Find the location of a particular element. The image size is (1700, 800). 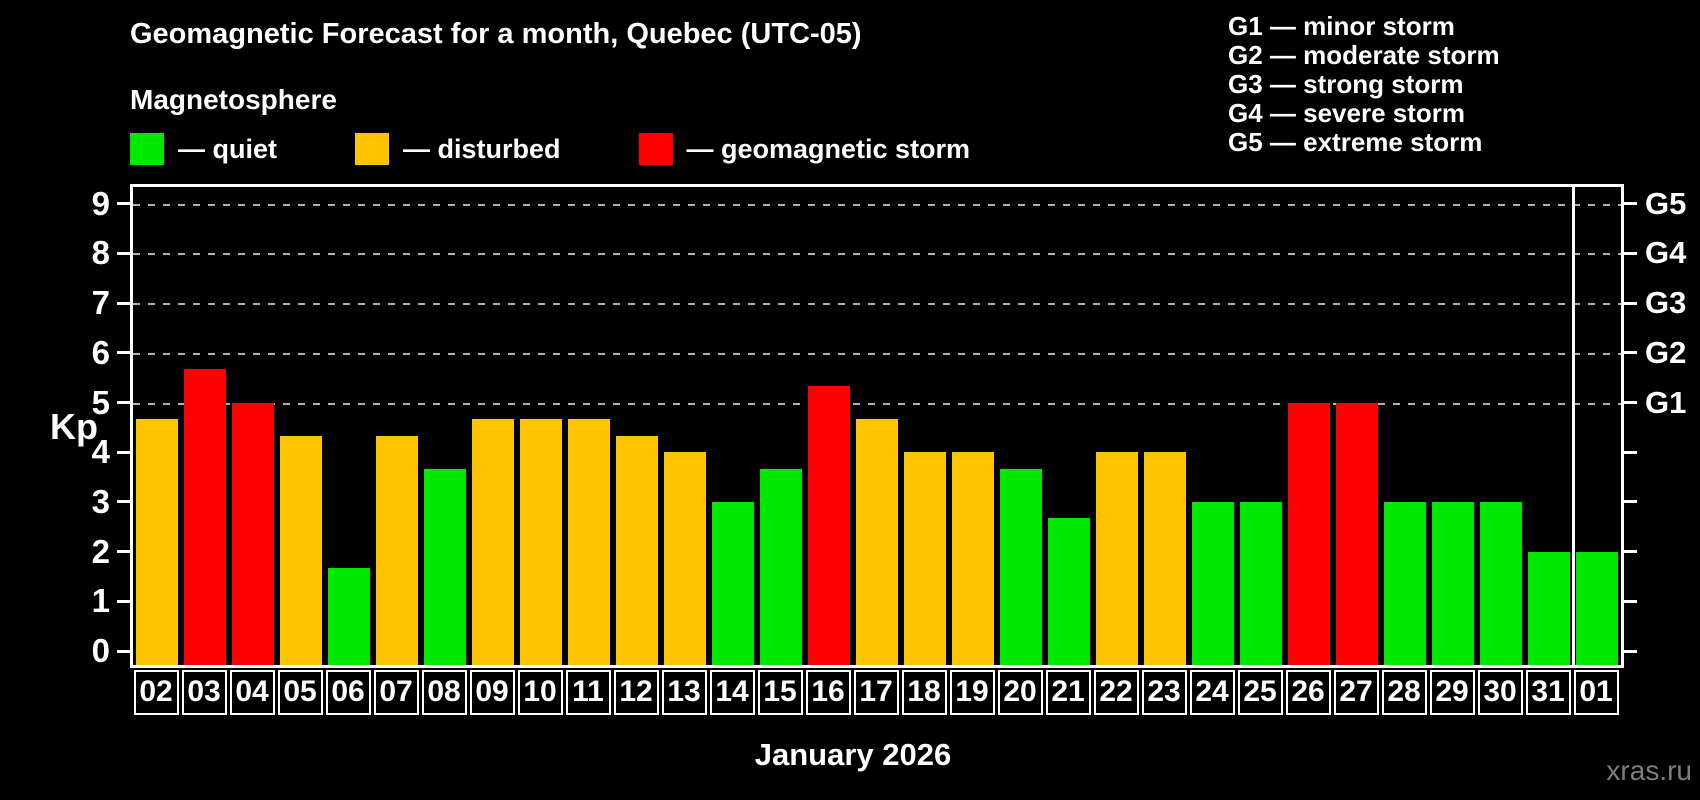

status-legend: — quiet — disturbed — geomagnetic storm is located at coordinates (550, 149).